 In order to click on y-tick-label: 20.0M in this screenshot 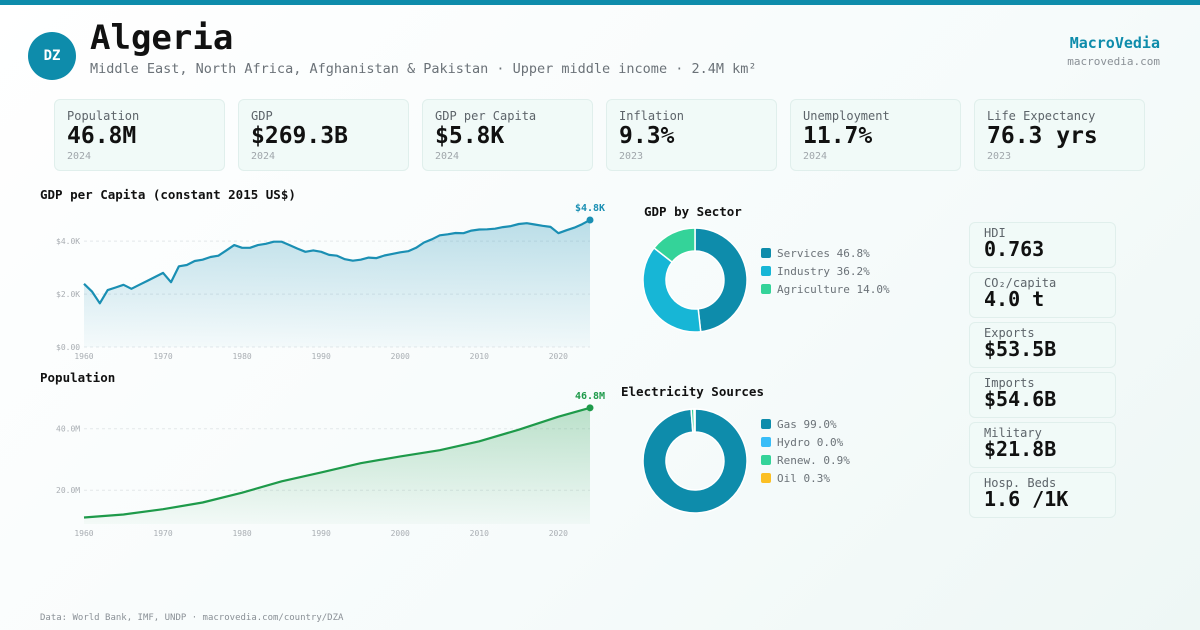, I will do `click(68, 490)`.